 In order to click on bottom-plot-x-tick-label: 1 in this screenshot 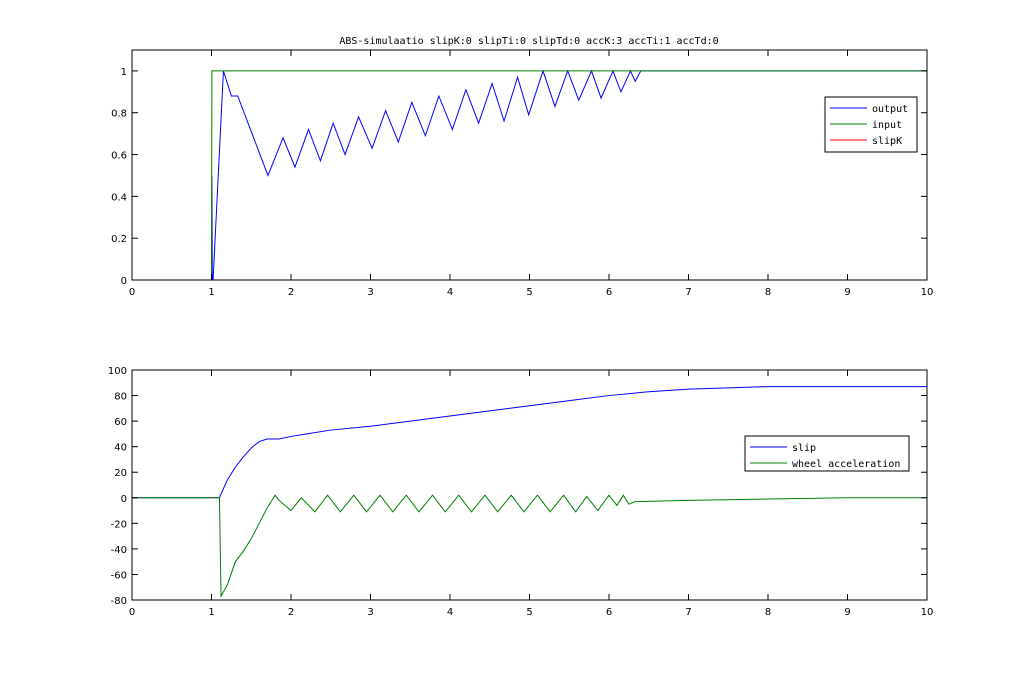, I will do `click(211, 612)`.